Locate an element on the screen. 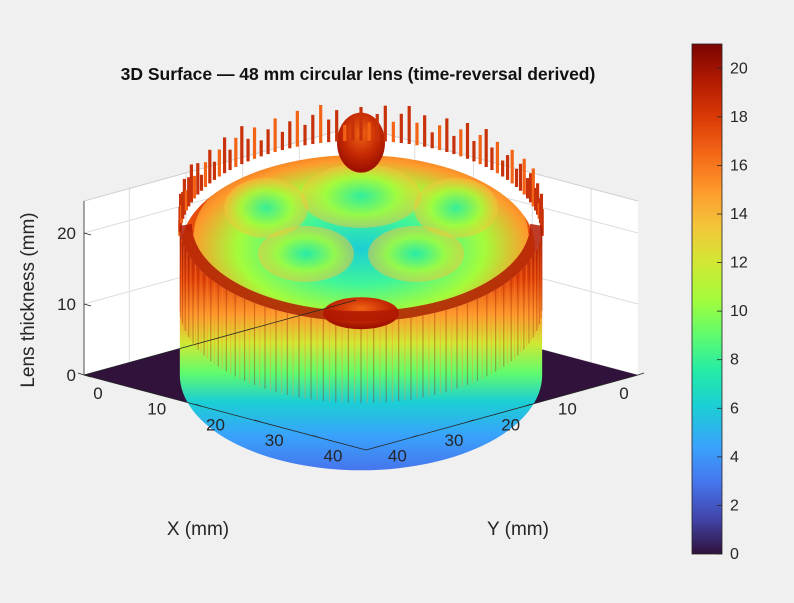  colorbar-tick-label: 14 is located at coordinates (739, 214).